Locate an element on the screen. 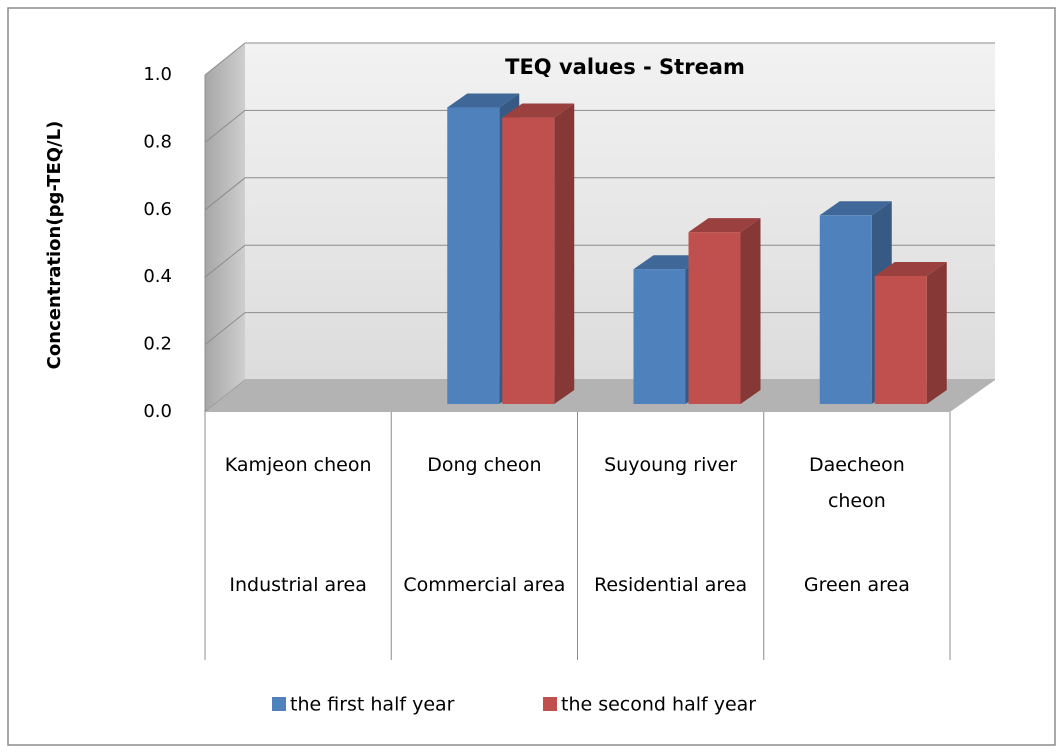 This screenshot has width=1064, height=754. y-tick-label: 0.2 is located at coordinates (157, 344).